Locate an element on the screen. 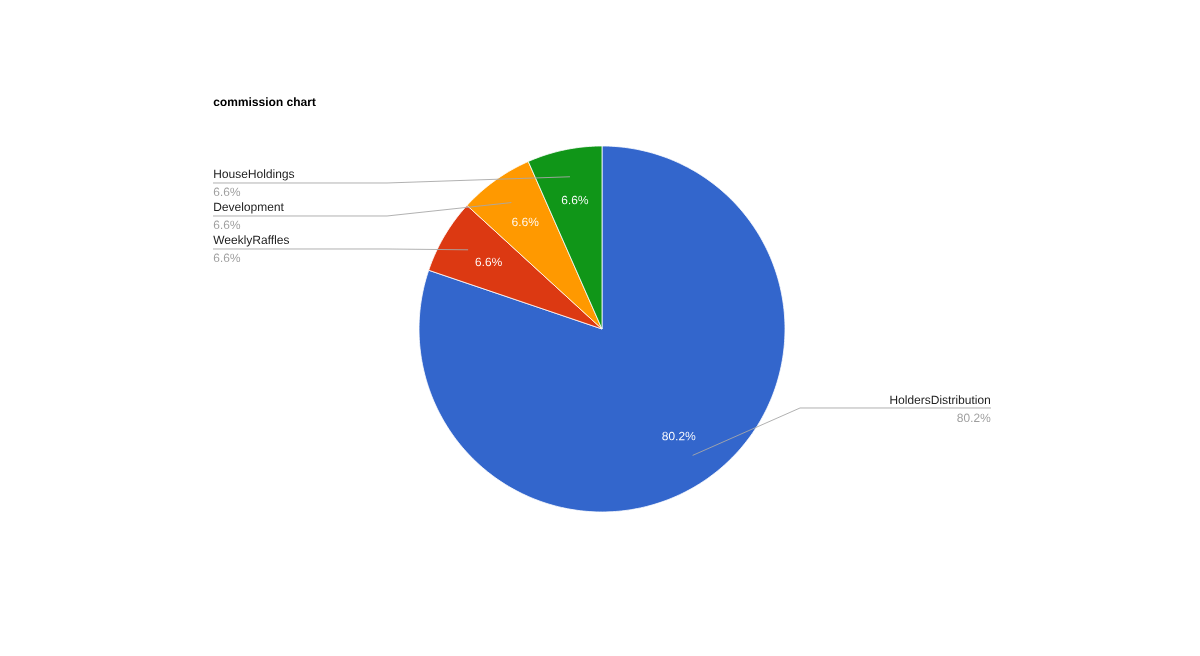 This screenshot has width=1200, height=656. data-label: 80.2% is located at coordinates (679, 436).